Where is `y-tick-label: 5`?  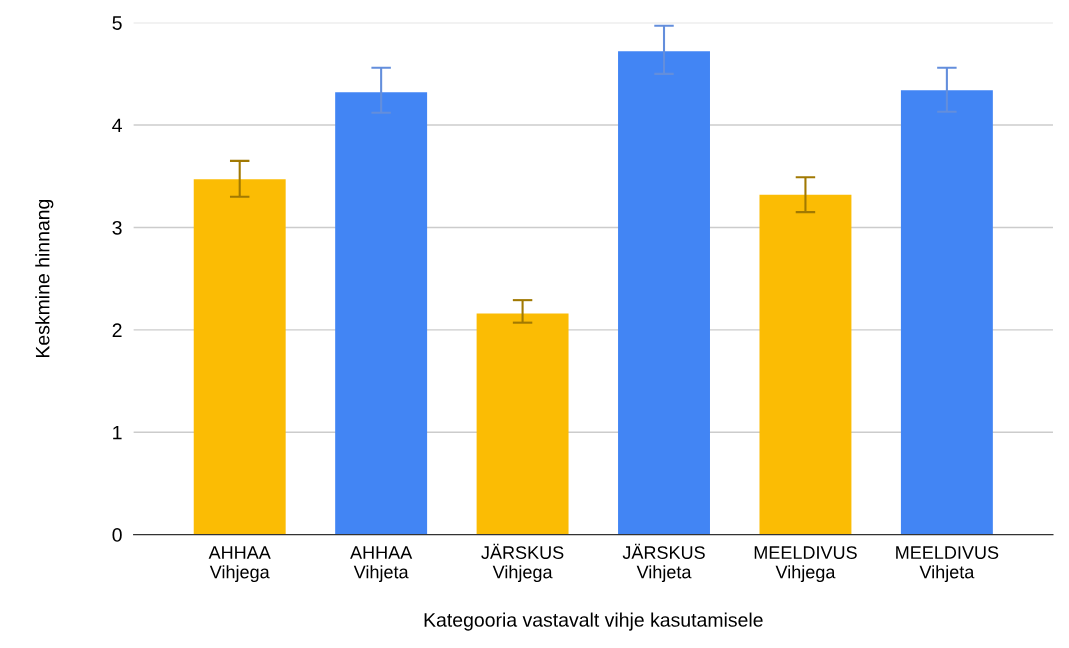
y-tick-label: 5 is located at coordinates (117, 23).